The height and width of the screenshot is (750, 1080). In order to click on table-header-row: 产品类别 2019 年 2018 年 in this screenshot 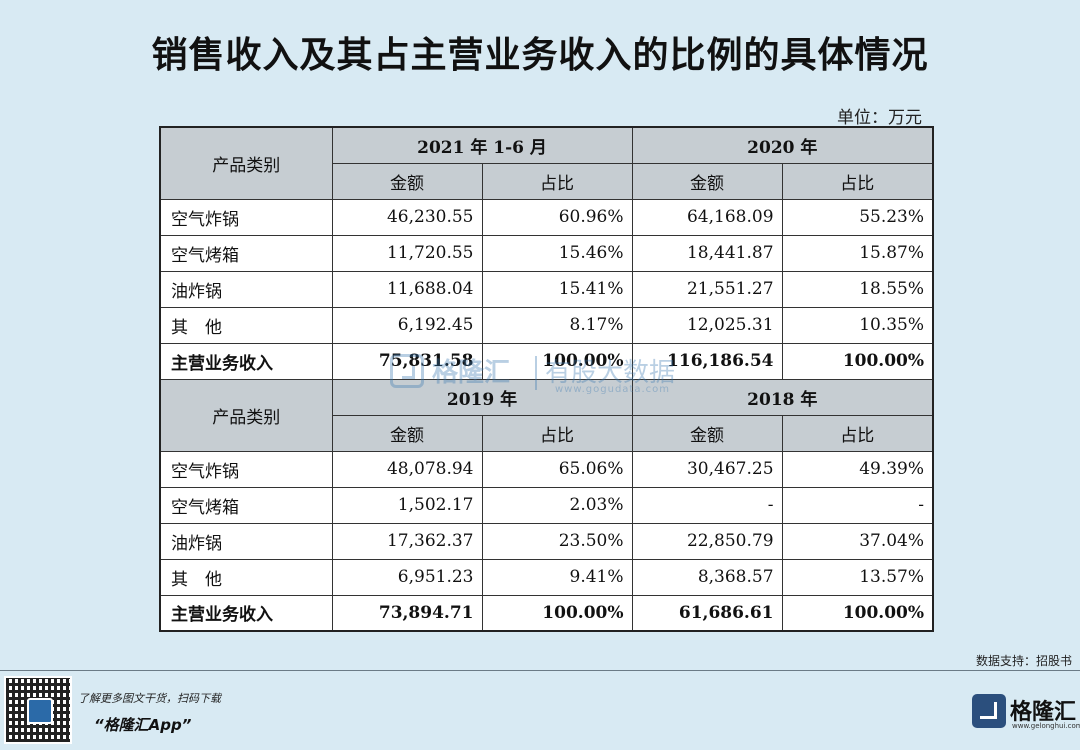, I will do `click(546, 415)`.